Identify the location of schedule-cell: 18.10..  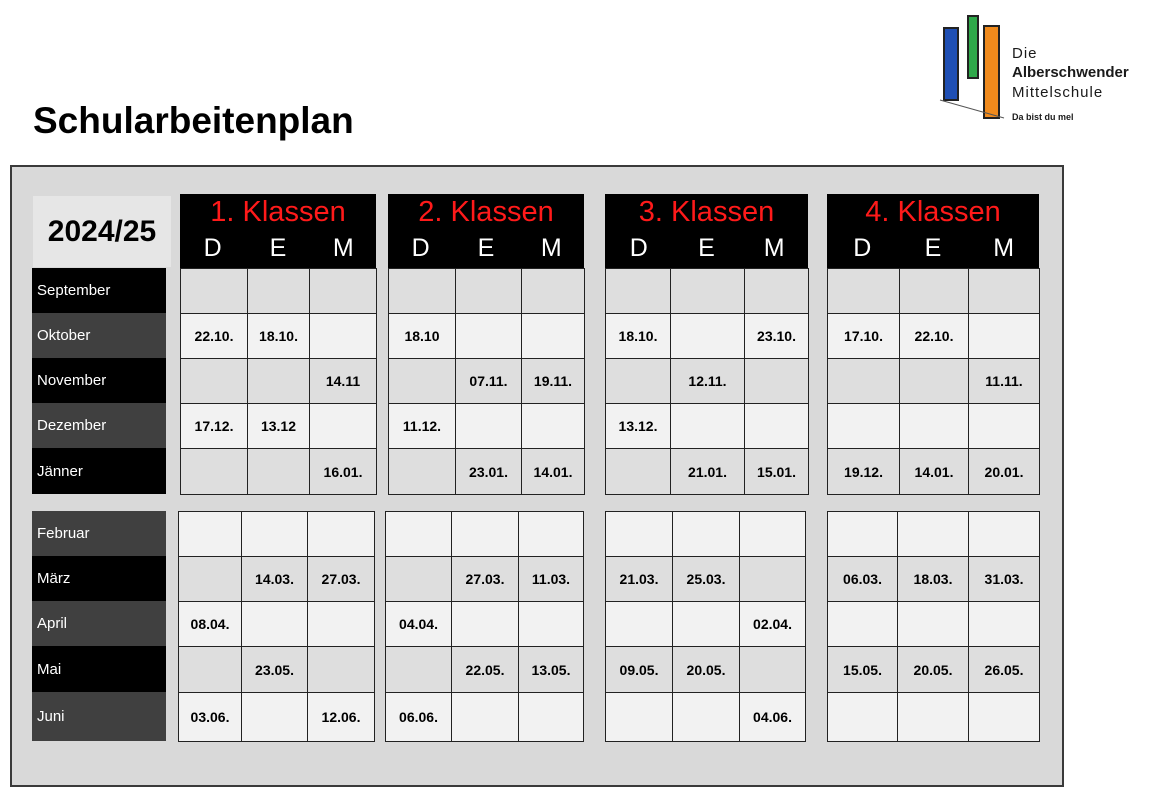
(638, 336).